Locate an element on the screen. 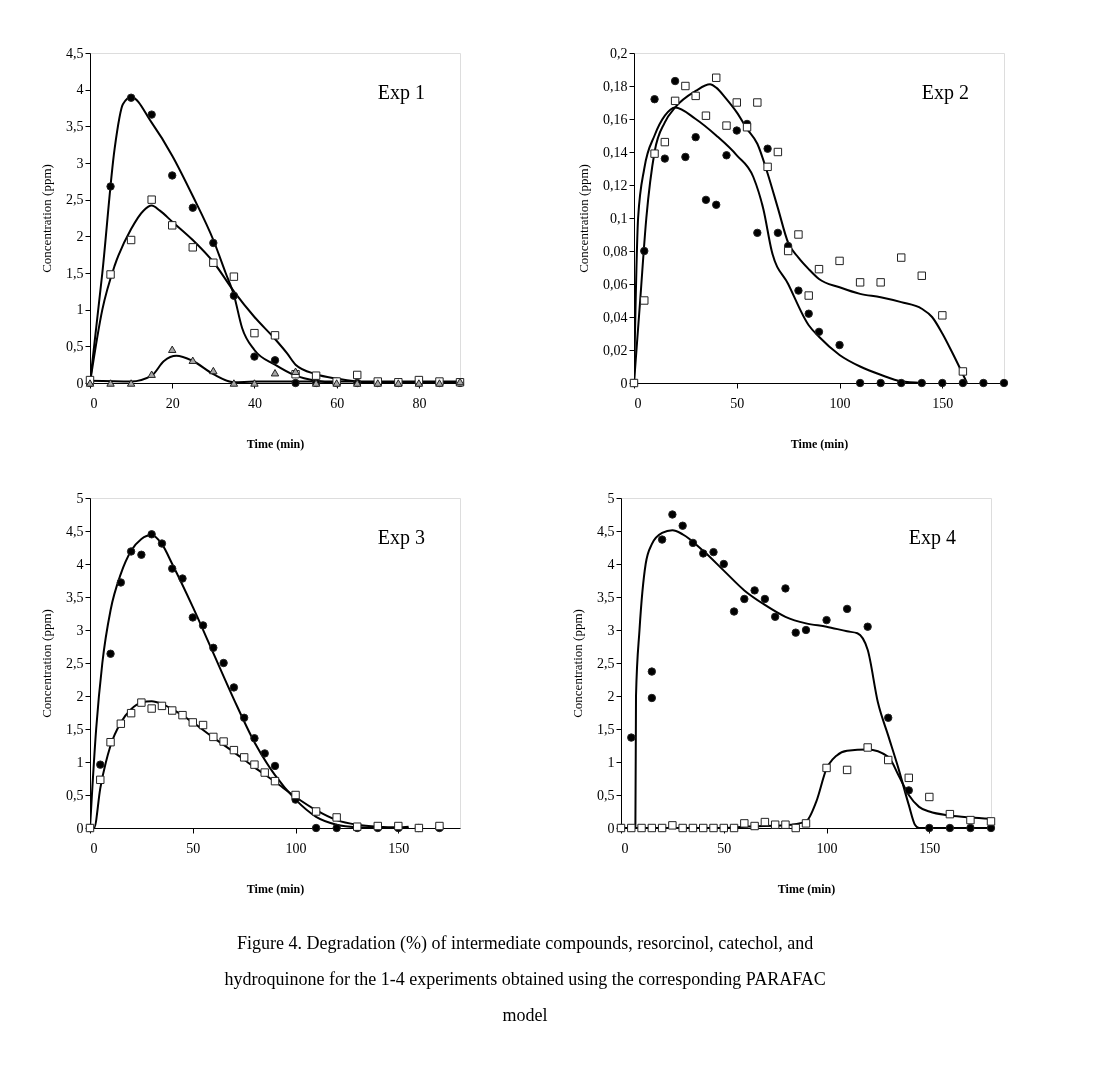  annotation: Exp 4 is located at coordinates (932, 537).